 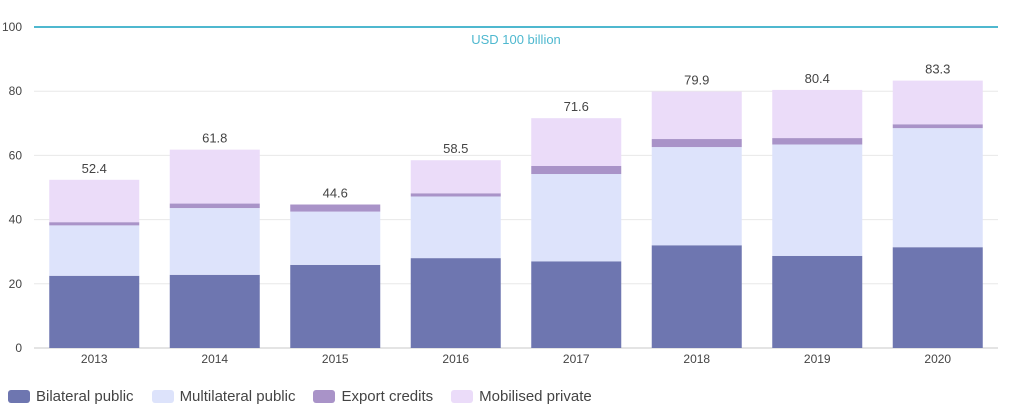 What do you see at coordinates (696, 80) in the screenshot?
I see `bar-total-label: 79.9` at bounding box center [696, 80].